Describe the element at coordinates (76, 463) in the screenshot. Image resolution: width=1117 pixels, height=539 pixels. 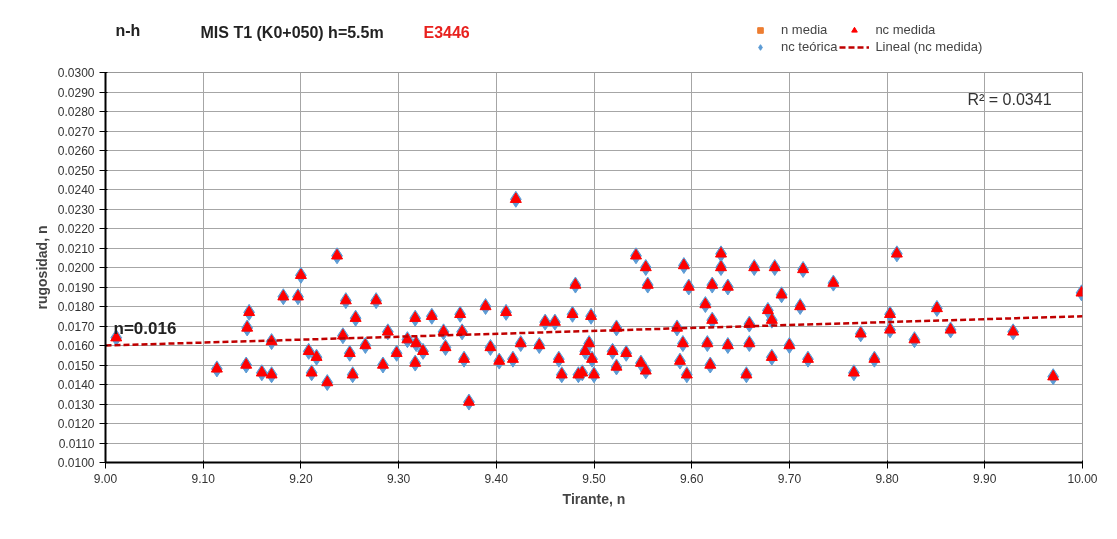
I see `y-tick-label: 0.0100` at that location.